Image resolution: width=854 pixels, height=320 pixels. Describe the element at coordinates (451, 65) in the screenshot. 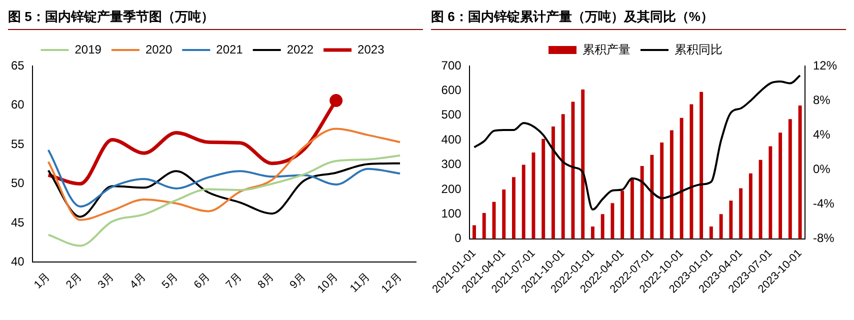

I see `y-tick-label: 700` at that location.